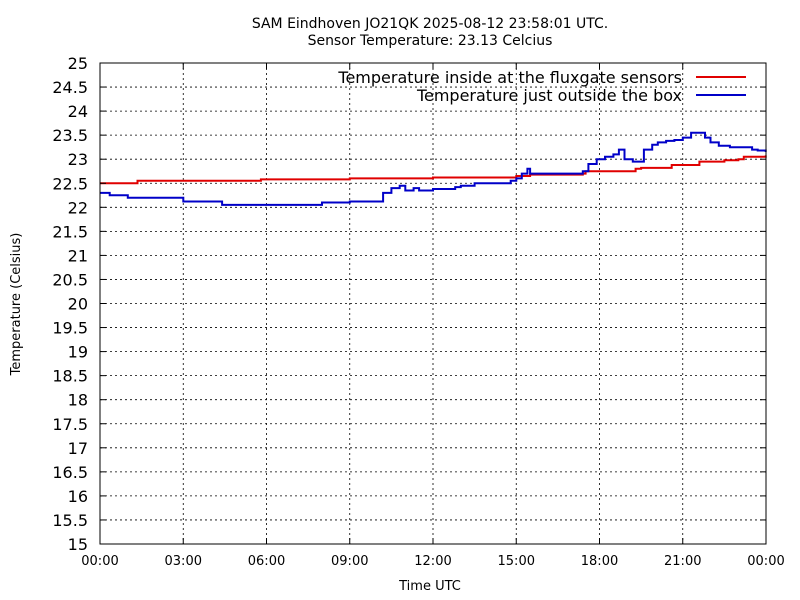 The image size is (800, 600). I want to click on plot-series, so click(433, 168).